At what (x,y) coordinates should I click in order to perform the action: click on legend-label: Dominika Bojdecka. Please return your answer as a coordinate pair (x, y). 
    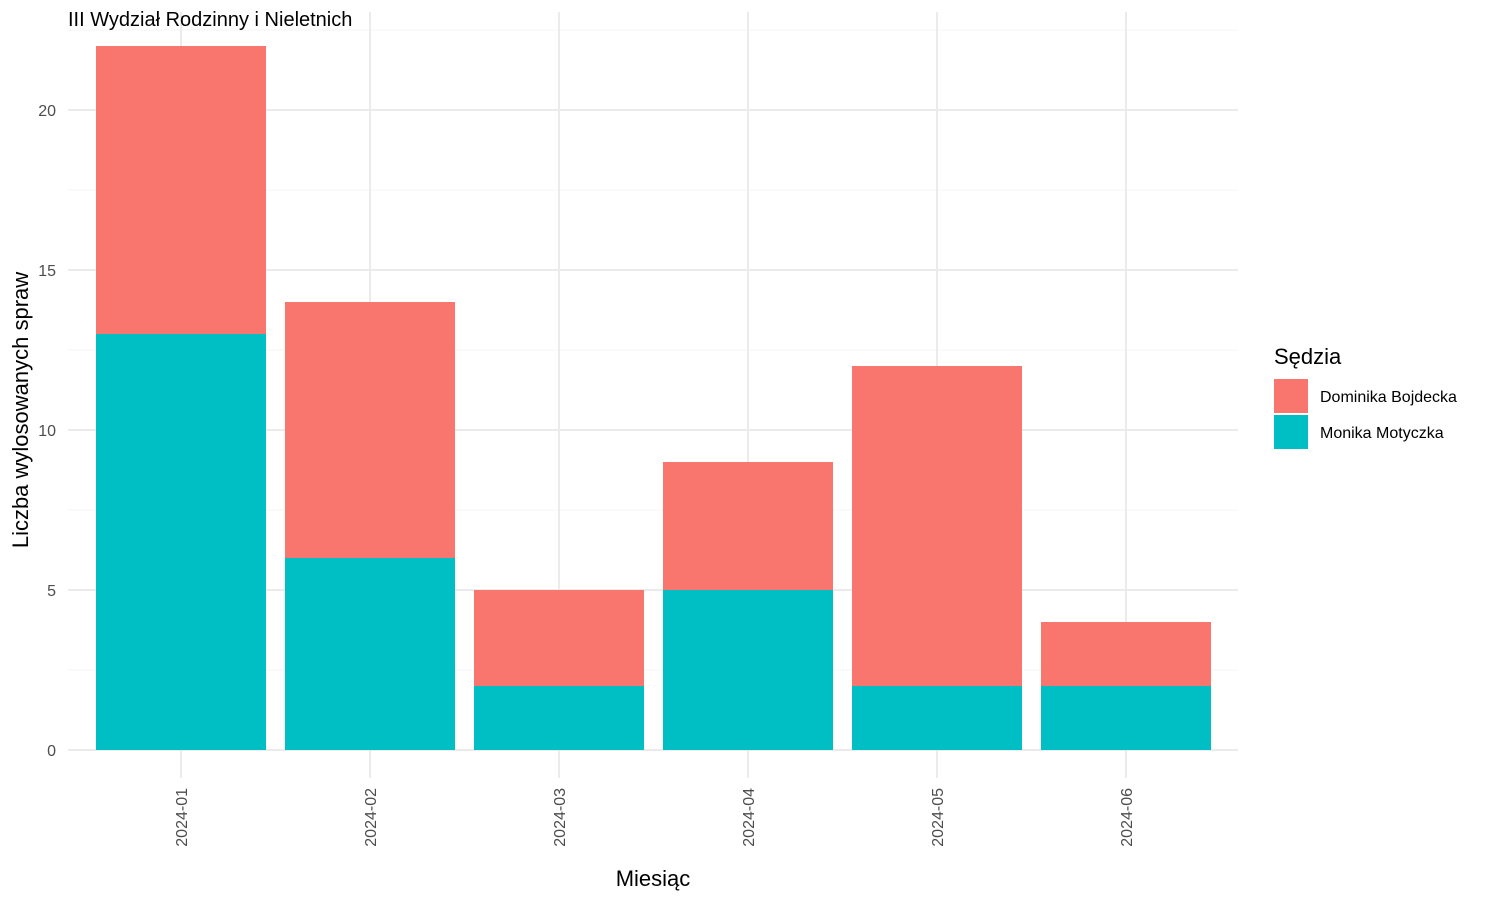
    Looking at the image, I should click on (1388, 397).